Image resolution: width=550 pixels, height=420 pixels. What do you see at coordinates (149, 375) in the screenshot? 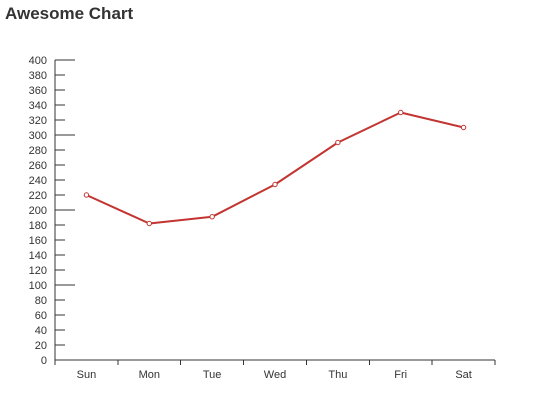
I see `x-tick-label: Mon` at bounding box center [149, 375].